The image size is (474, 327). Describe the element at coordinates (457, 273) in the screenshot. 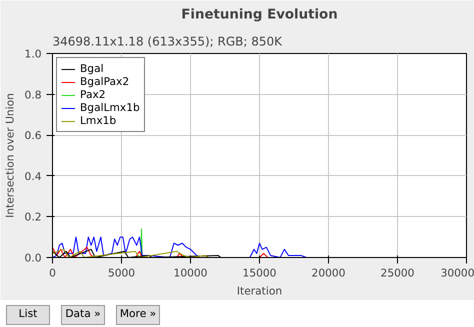

I see `x-tick-label: 30000` at that location.